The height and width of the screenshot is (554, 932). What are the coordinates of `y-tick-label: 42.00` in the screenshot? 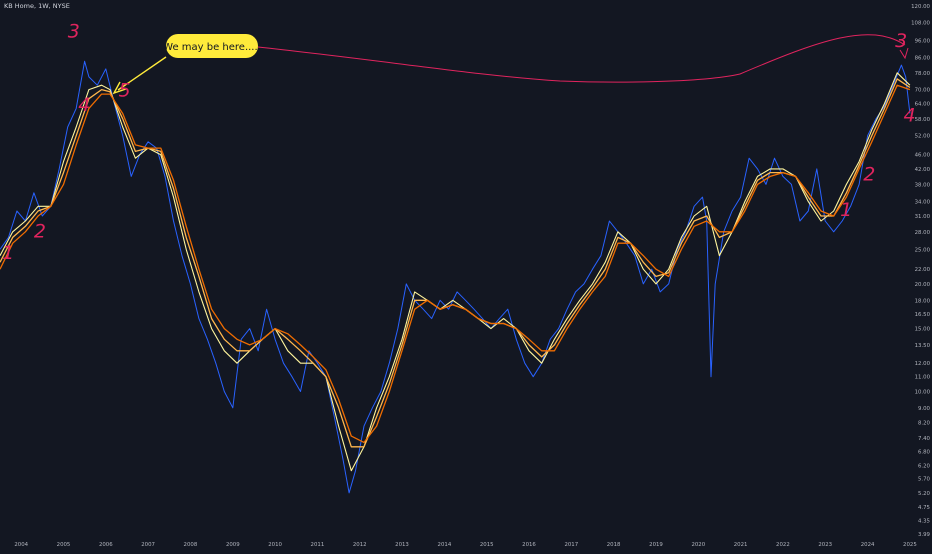 It's located at (923, 170).